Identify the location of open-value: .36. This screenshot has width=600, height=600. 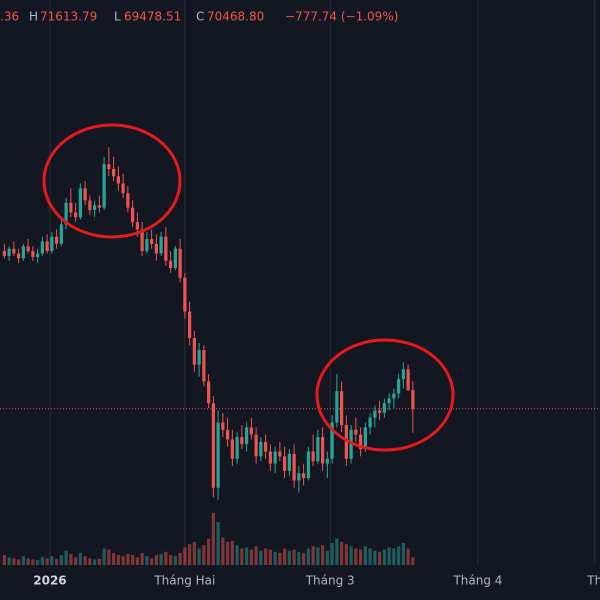
(9, 17).